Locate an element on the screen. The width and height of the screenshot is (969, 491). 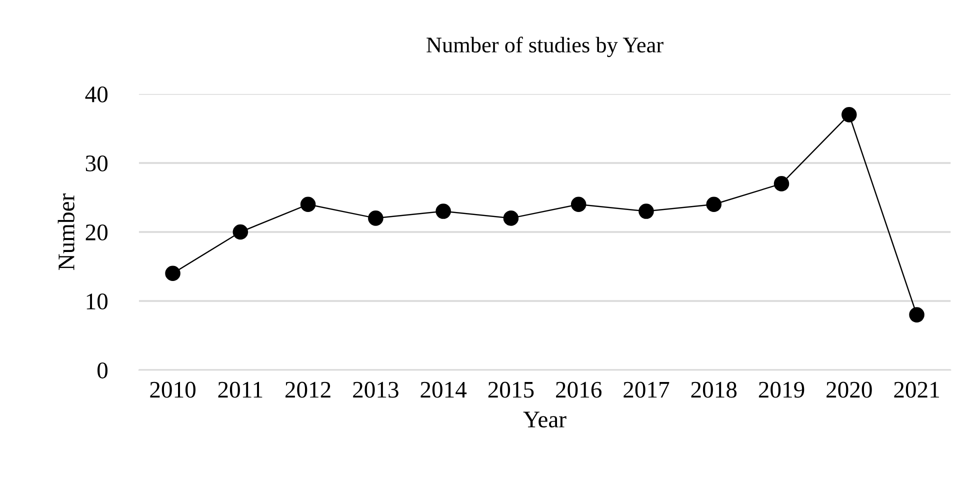
x-tick-label: 2015 is located at coordinates (511, 390).